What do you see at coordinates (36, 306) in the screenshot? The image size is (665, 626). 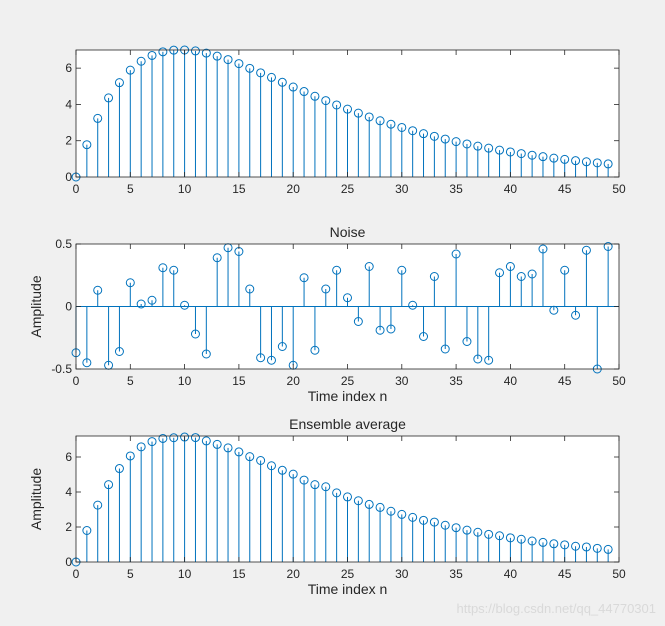 I see `y-axis-label: Amplitude` at bounding box center [36, 306].